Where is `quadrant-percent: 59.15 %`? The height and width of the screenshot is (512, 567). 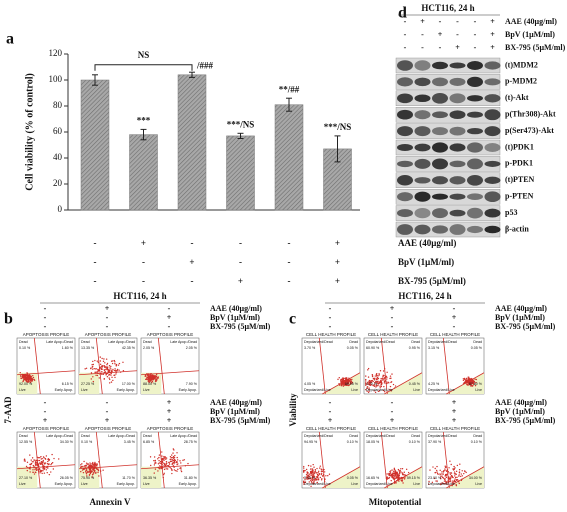
quadrant-percent: 59.15 % is located at coordinates (414, 478).